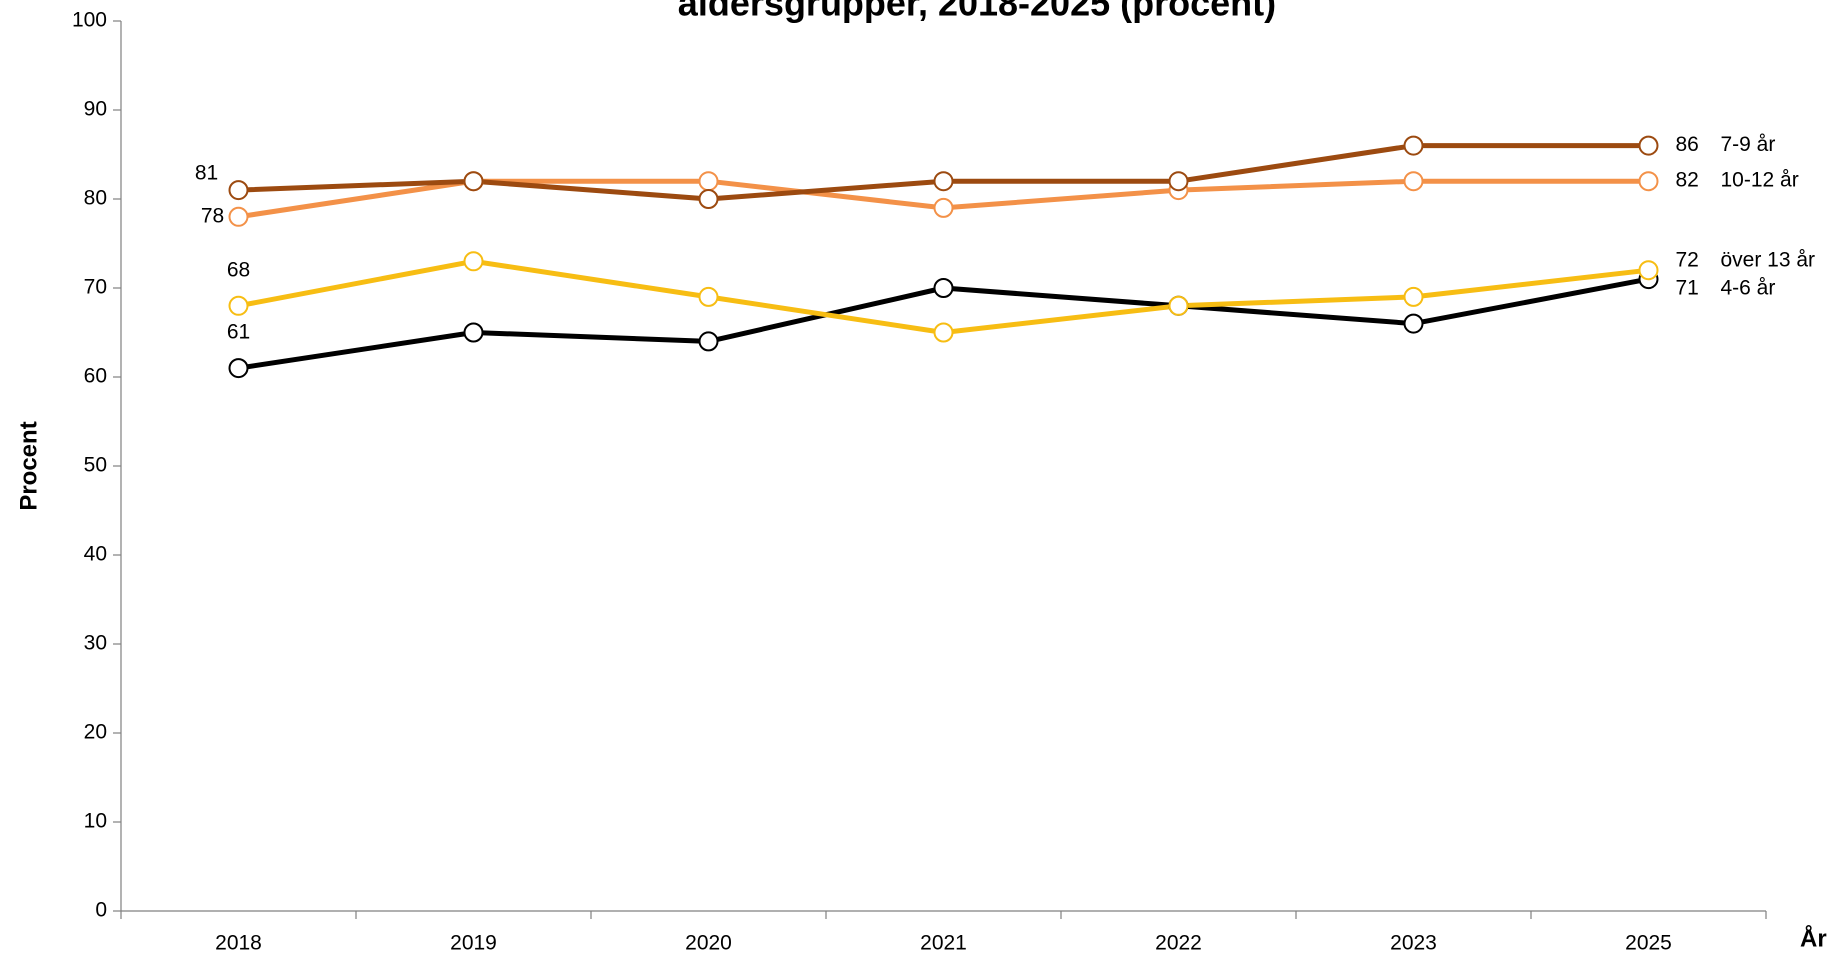  I want to click on series-name: 7-9 år, so click(1748, 144).